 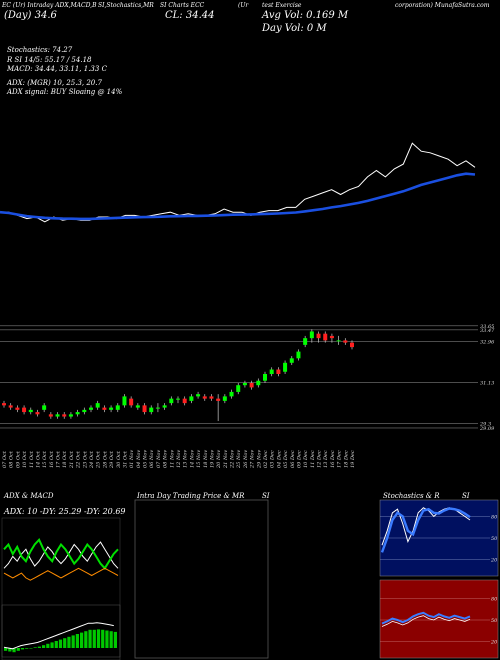 What do you see at coordinates (139, 459) in the screenshot?
I see `date-tick-label: 04 Nov` at bounding box center [139, 459].